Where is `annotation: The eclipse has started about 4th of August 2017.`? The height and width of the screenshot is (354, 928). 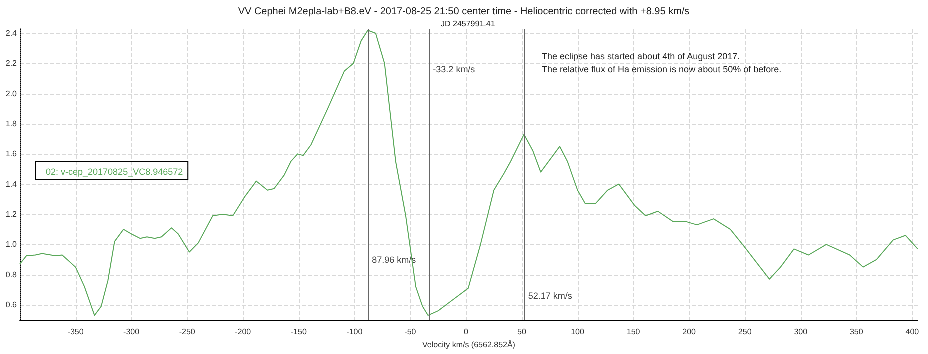 annotation: The eclipse has started about 4th of August 2017. is located at coordinates (641, 57).